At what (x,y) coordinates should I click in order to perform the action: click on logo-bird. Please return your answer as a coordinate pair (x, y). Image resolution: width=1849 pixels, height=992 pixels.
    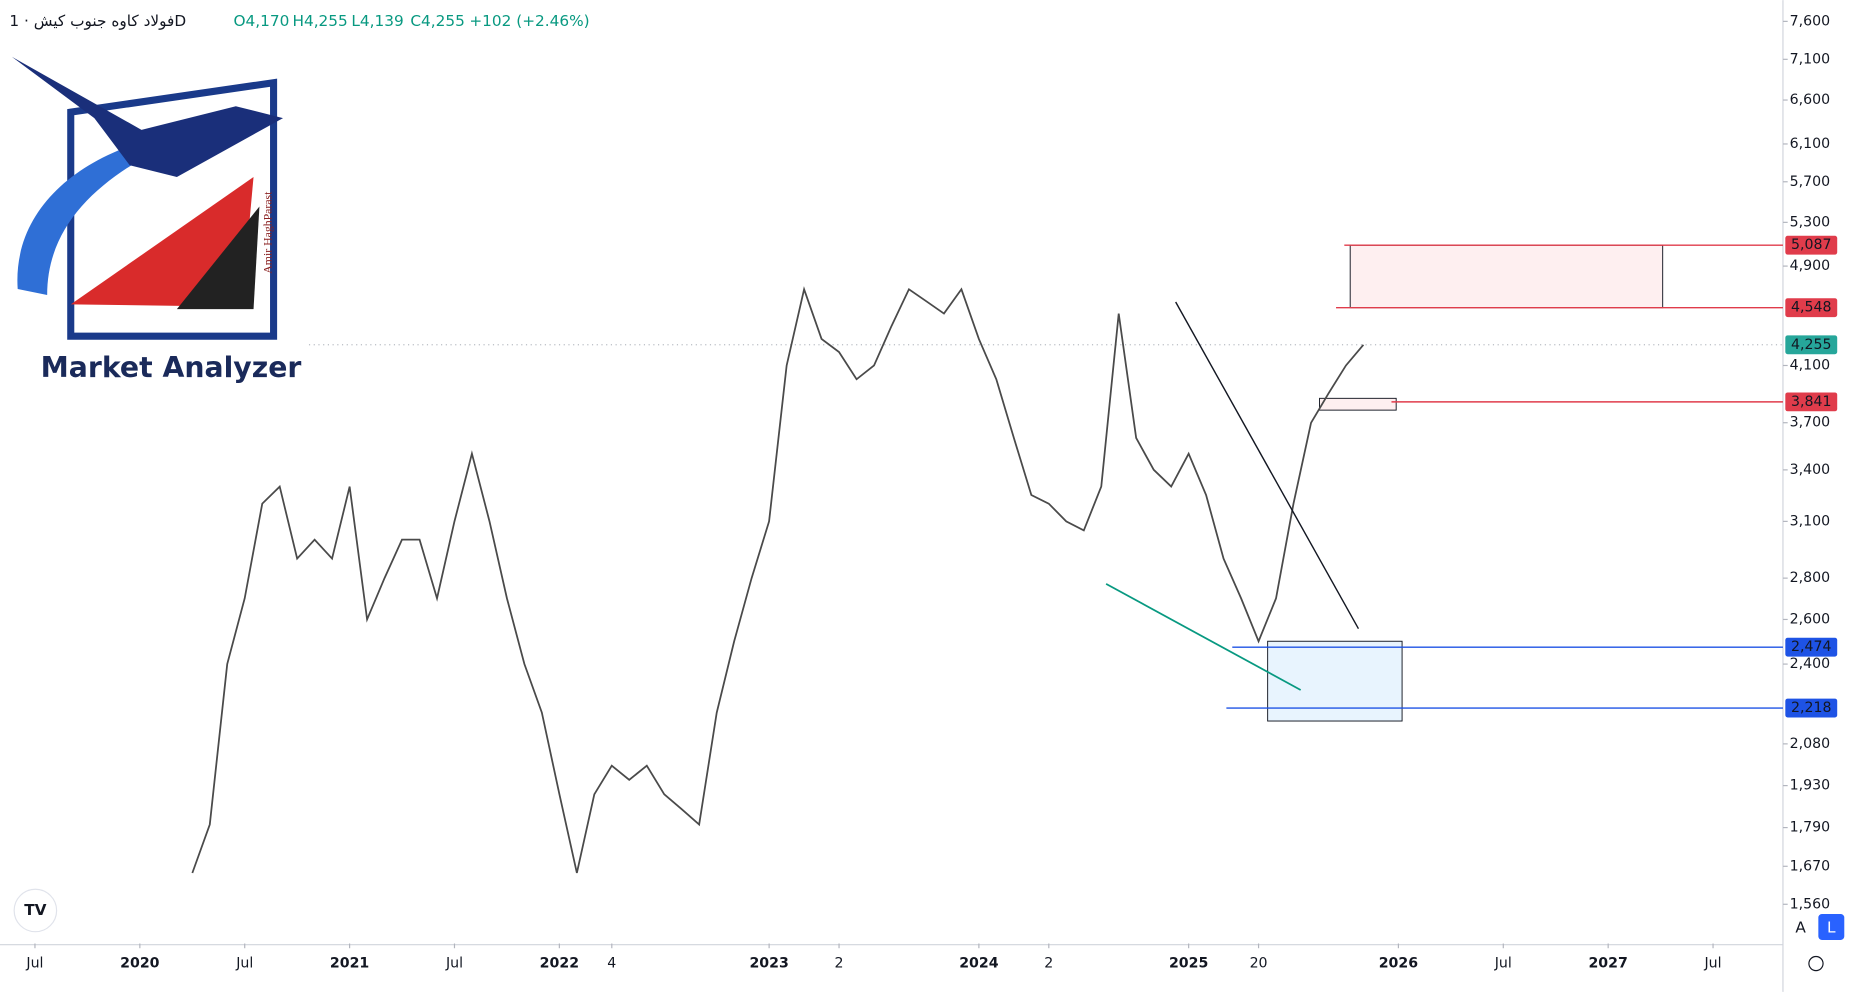
    Looking at the image, I should click on (147, 117).